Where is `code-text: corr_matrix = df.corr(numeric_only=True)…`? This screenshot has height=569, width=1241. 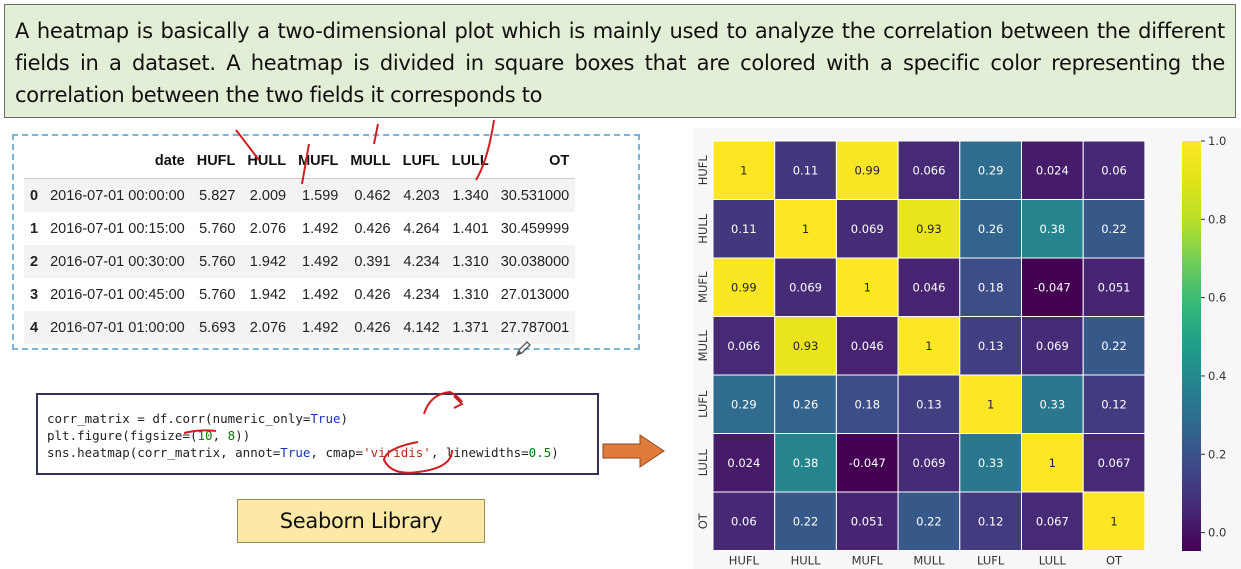 code-text: corr_matrix = df.corr(numeric_only=True)… is located at coordinates (303, 435).